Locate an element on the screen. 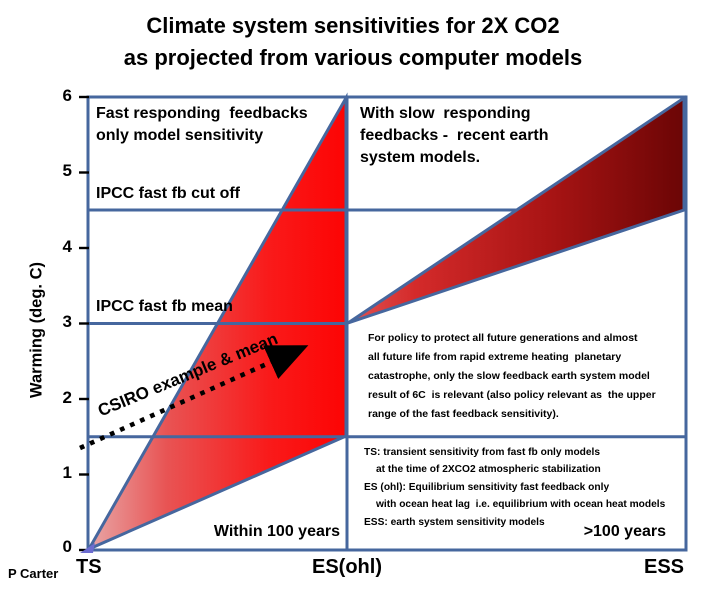 This screenshot has width=706, height=599. csiro-arrow is located at coordinates (194, 398).